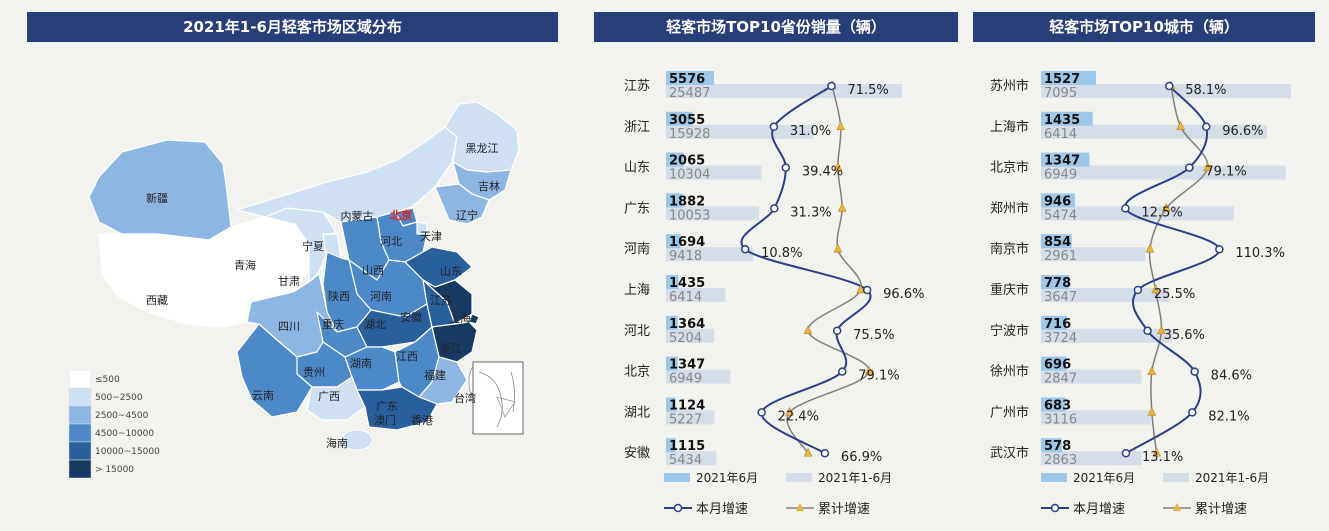 This screenshot has height=531, width=1329. I want to click on growth-label: 110.3%, so click(1260, 253).